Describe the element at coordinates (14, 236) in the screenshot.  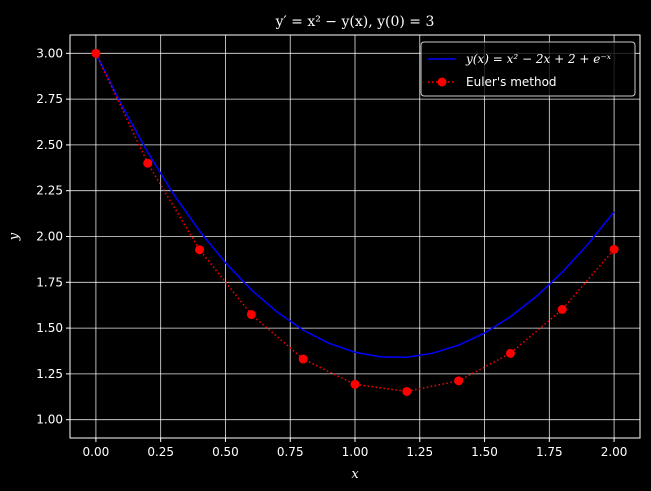
I see `y-axis-label: y` at that location.